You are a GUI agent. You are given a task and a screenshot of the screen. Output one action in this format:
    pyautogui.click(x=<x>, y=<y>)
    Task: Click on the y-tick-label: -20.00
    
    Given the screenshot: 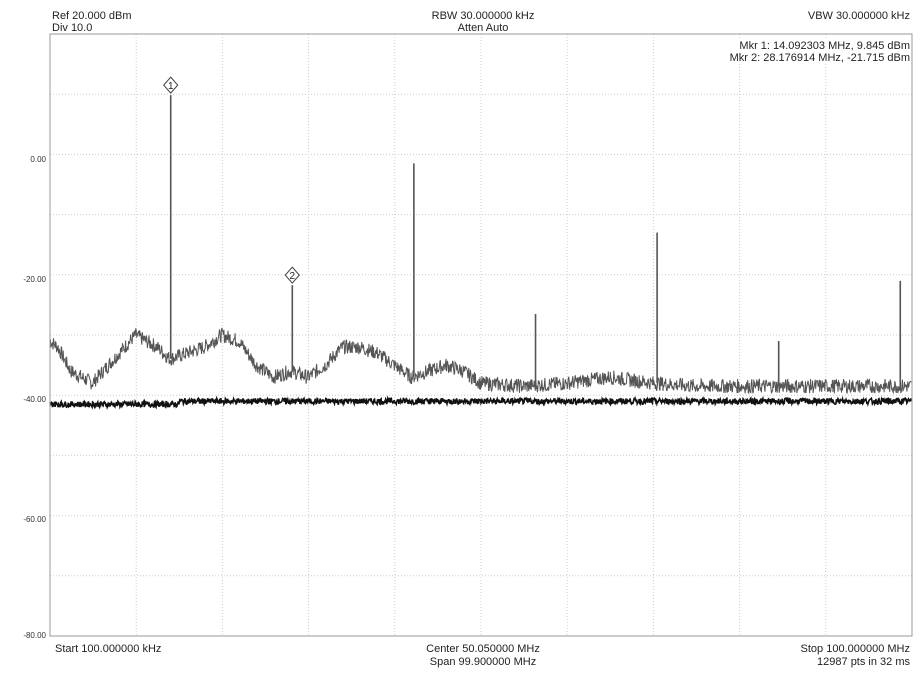 What is the action you would take?
    pyautogui.click(x=34, y=279)
    